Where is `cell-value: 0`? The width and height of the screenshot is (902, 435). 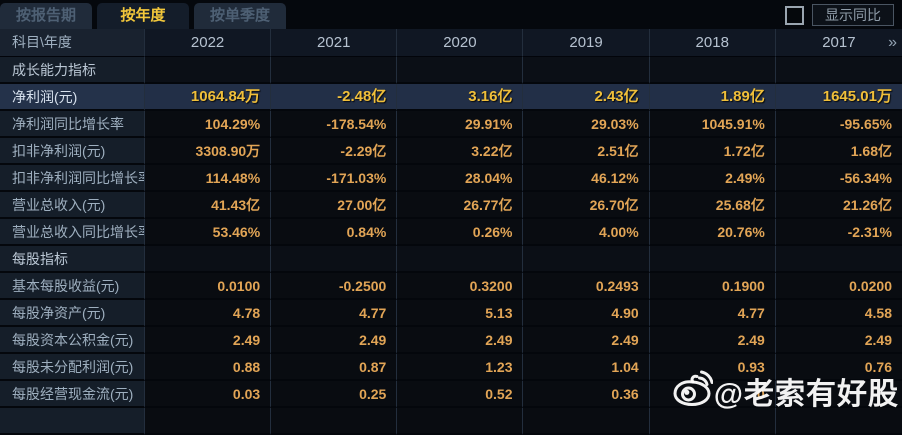 cell-value: 0 is located at coordinates (712, 394).